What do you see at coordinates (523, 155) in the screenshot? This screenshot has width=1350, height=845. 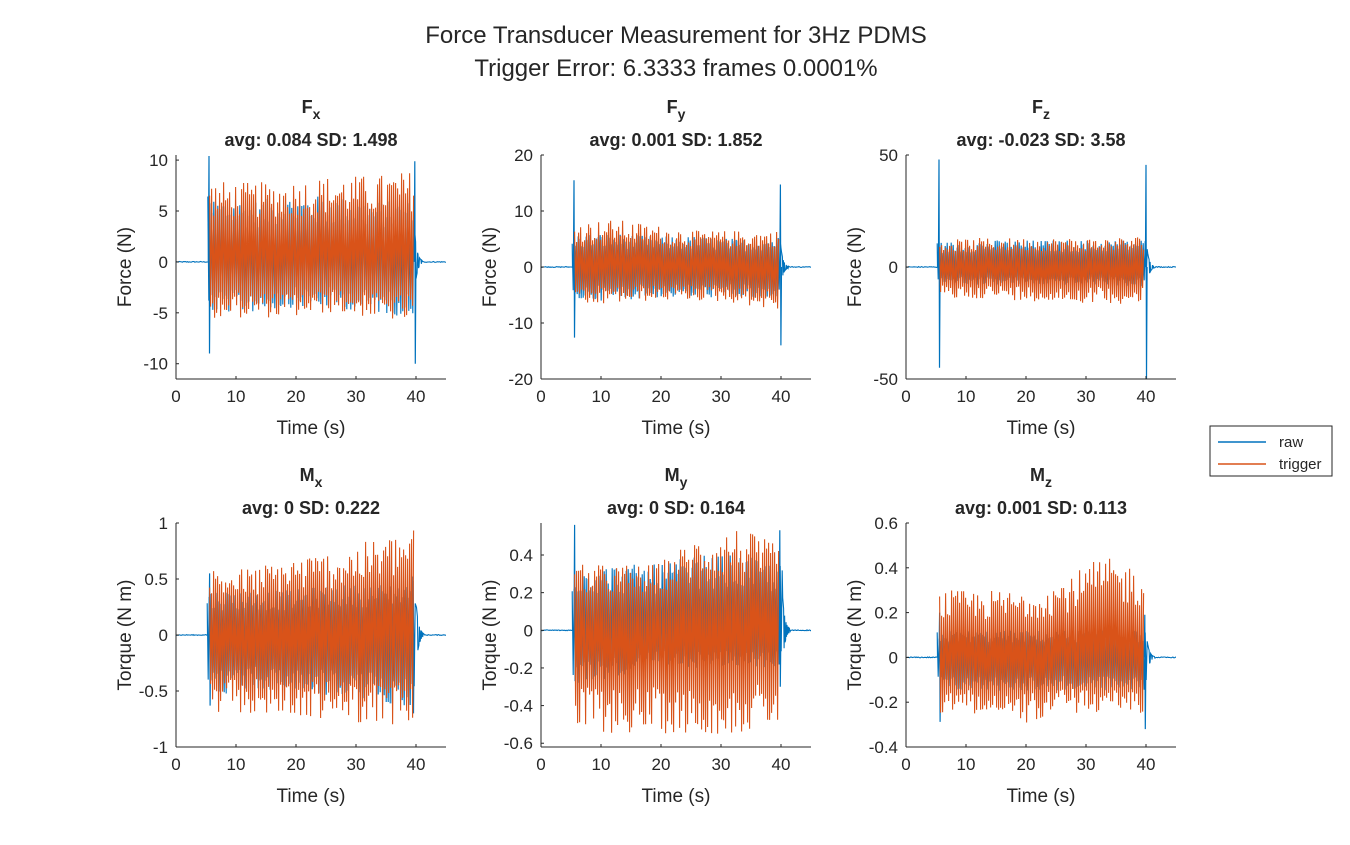 I see `y-tick-label: 20` at bounding box center [523, 155].